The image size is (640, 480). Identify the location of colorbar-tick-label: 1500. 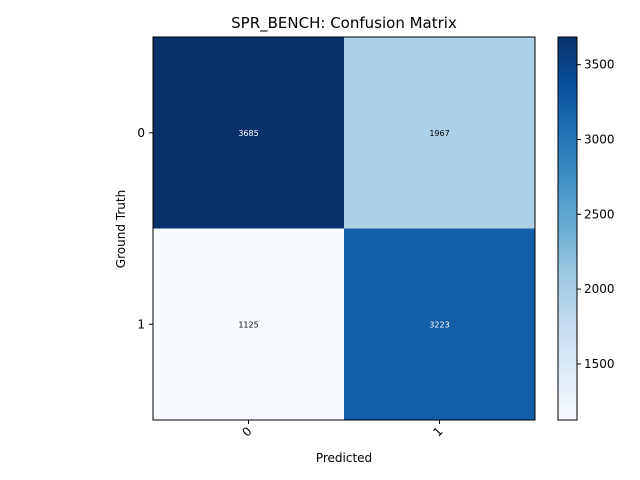
(599, 364).